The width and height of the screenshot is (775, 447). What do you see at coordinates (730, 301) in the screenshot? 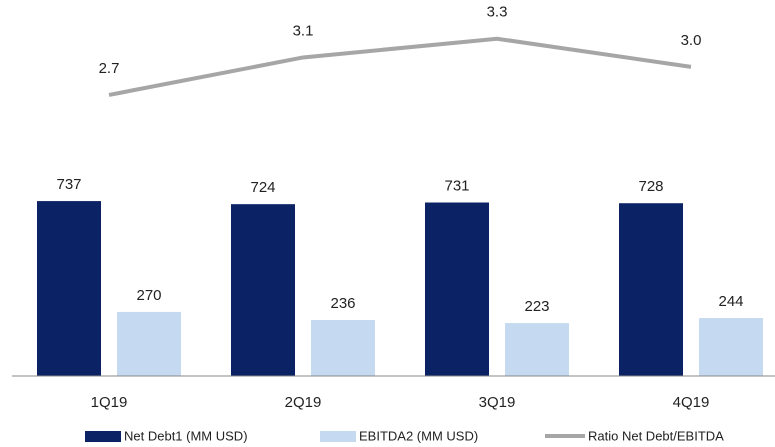
I see `data-label: 244` at bounding box center [730, 301].